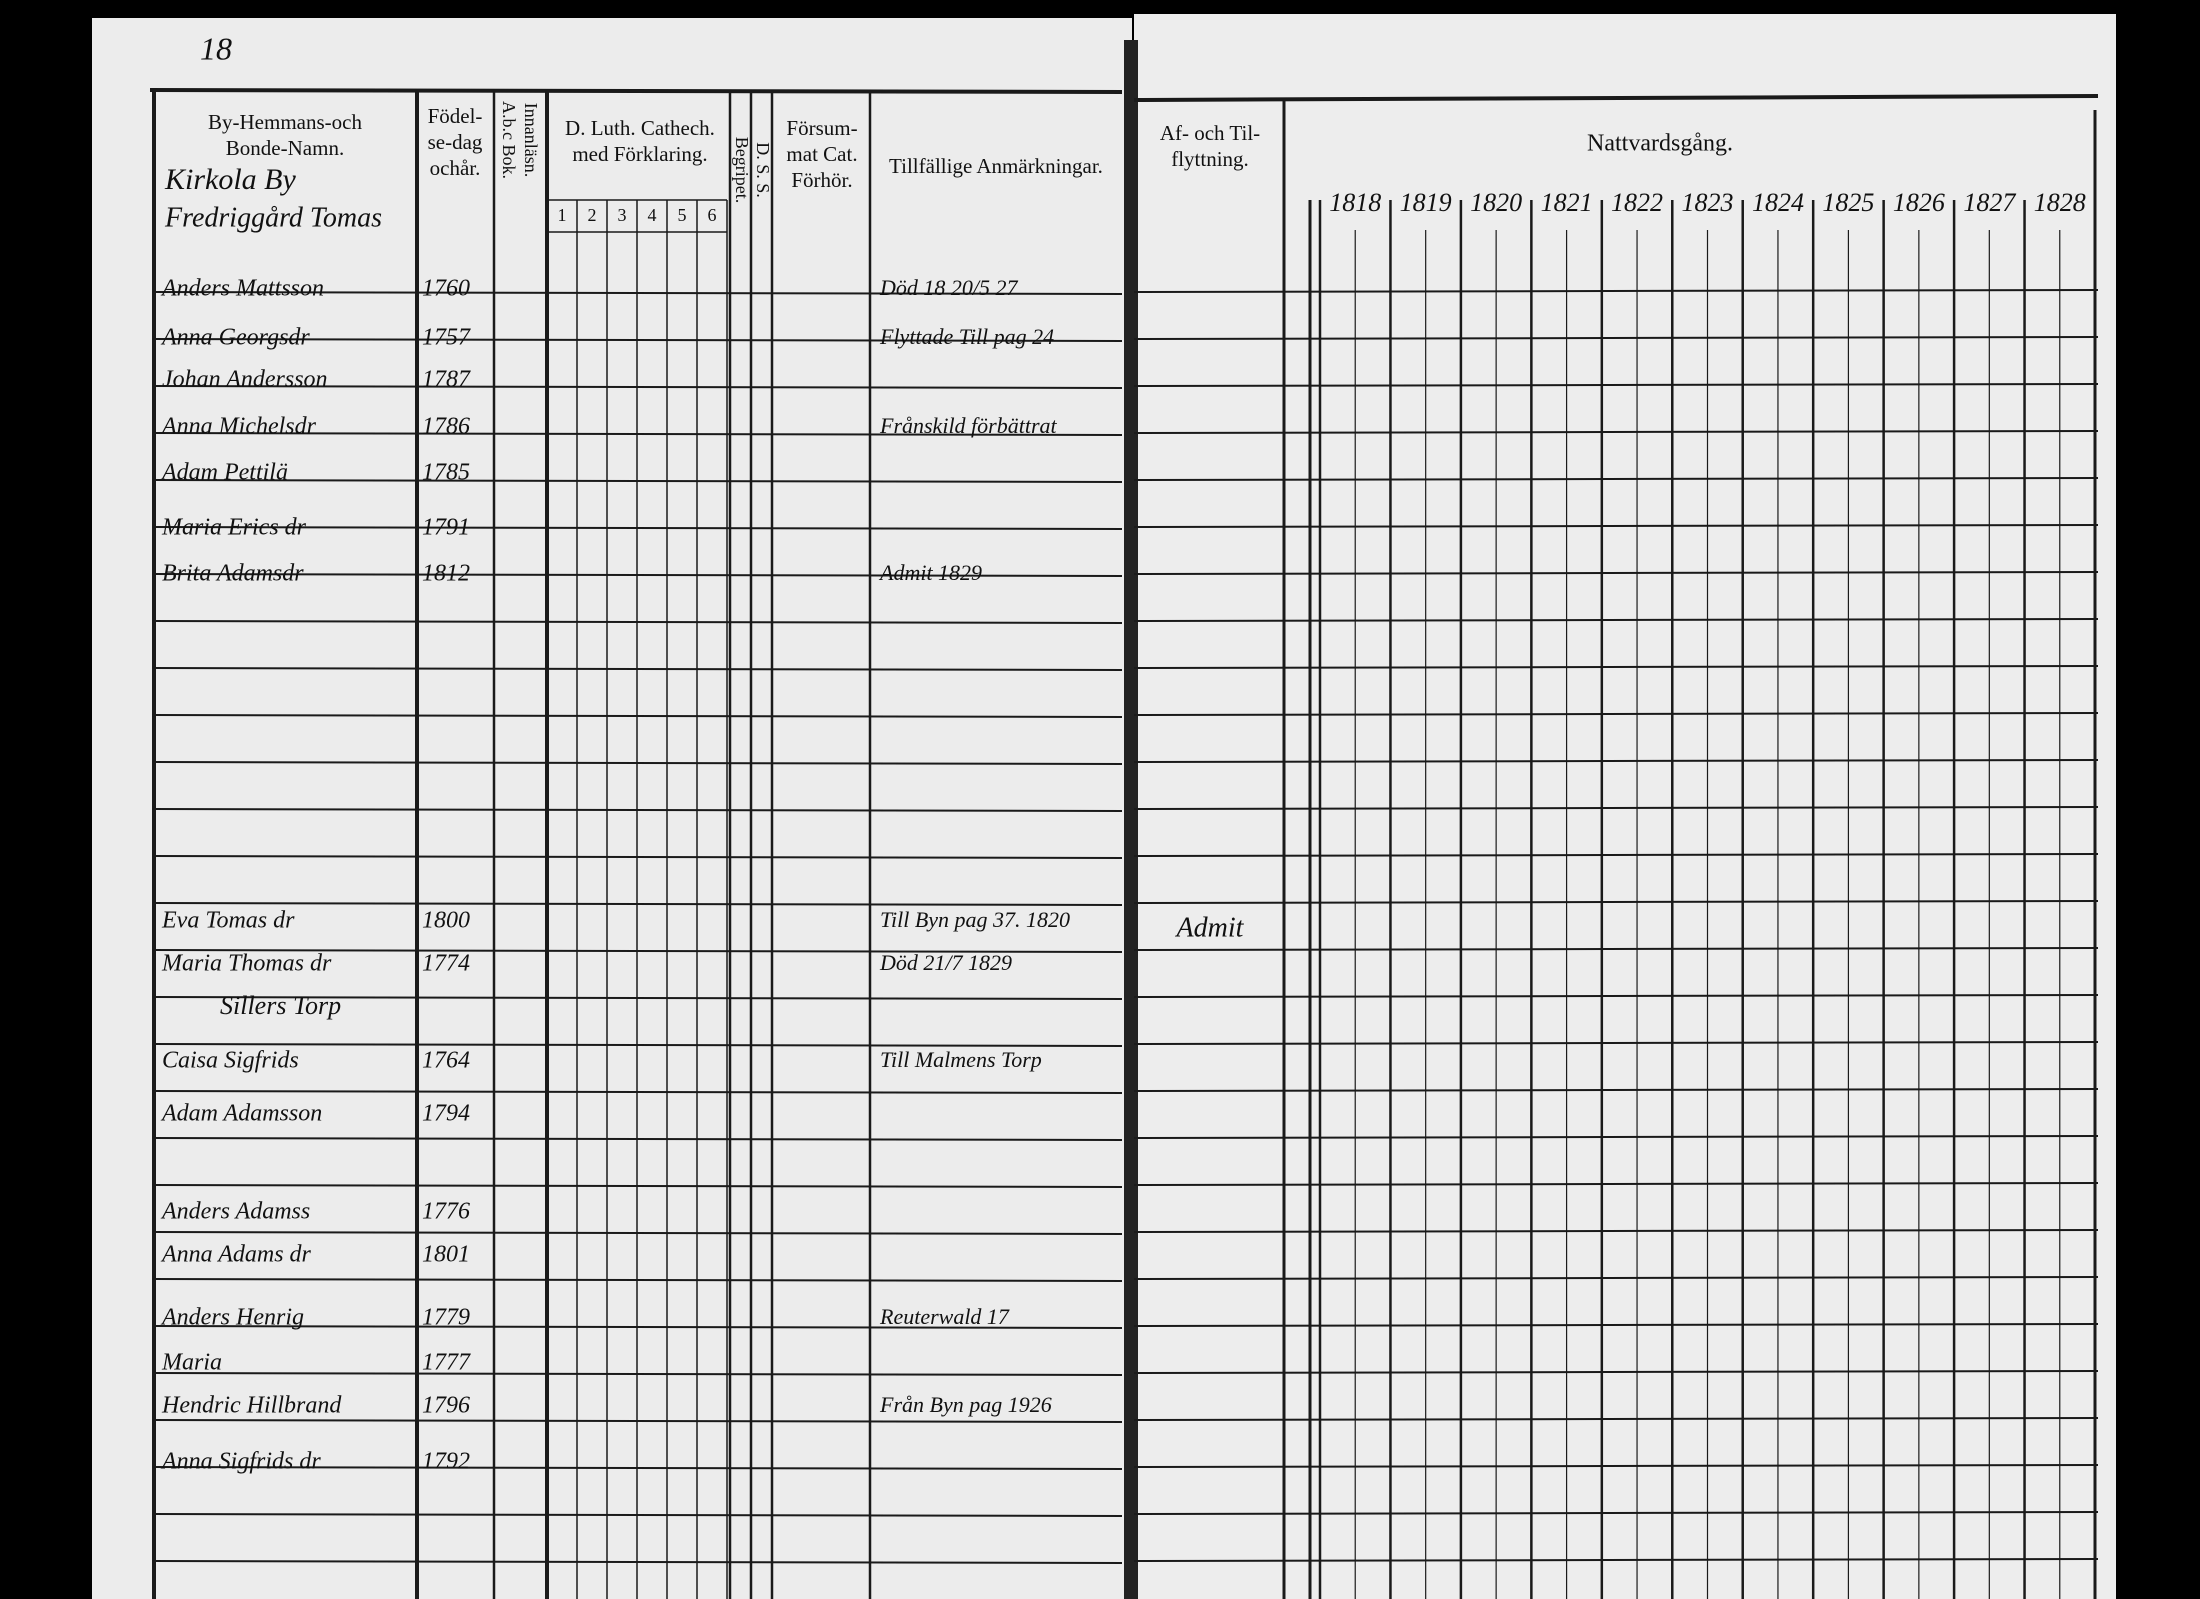 The image size is (2200, 1599). Describe the element at coordinates (285, 122) in the screenshot. I see `column-header: By-Hemmans-och` at that location.